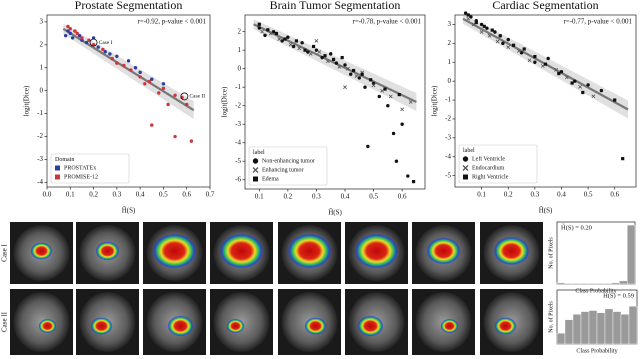  Describe the element at coordinates (240, 50) in the screenshot. I see `y-tick-label: 1` at that location.